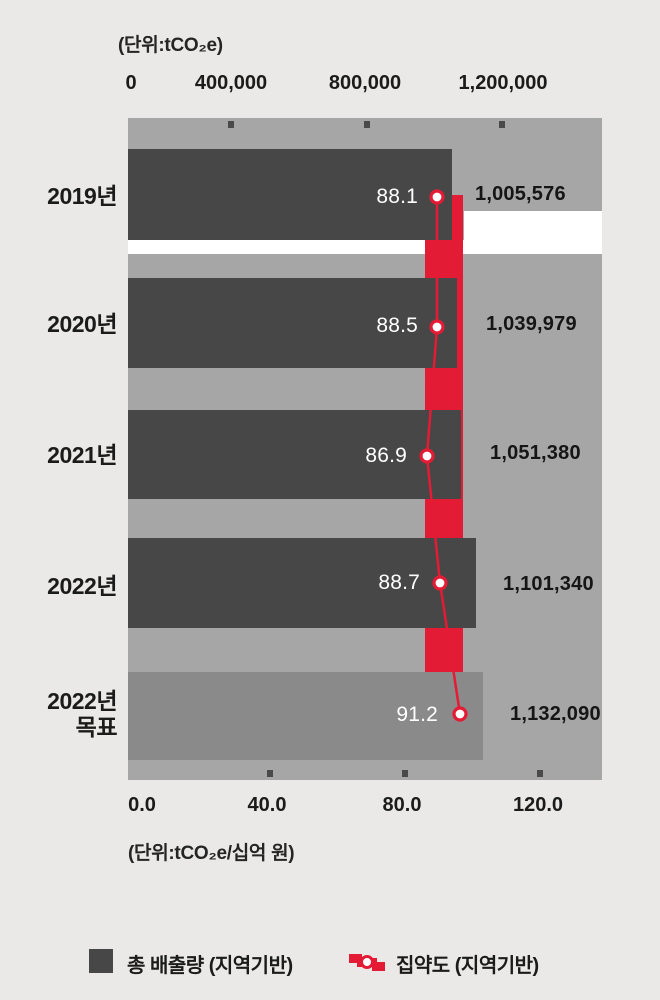  Describe the element at coordinates (210, 966) in the screenshot. I see `legend-label-emissions: 총 배출량 (지역기반)` at that location.